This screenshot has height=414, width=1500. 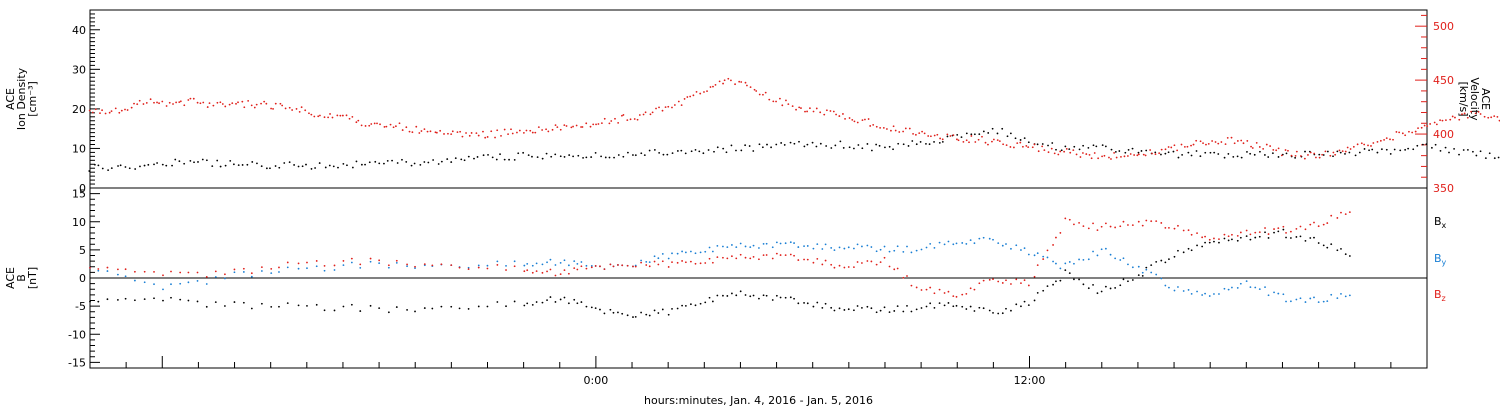 I want to click on y-axis-title-line: ACE, so click(x=10, y=278).